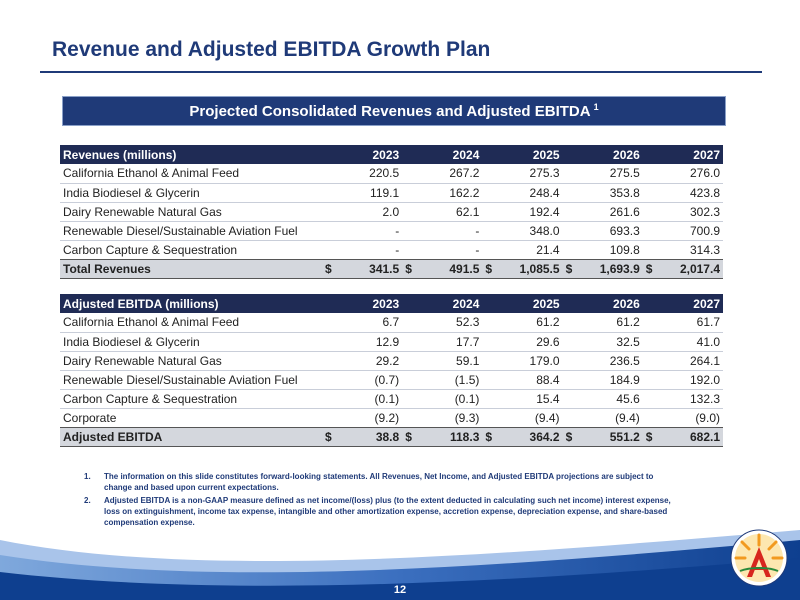 The width and height of the screenshot is (800, 600). Describe the element at coordinates (467, 379) in the screenshot. I see `cell-value: (1.5)` at that location.